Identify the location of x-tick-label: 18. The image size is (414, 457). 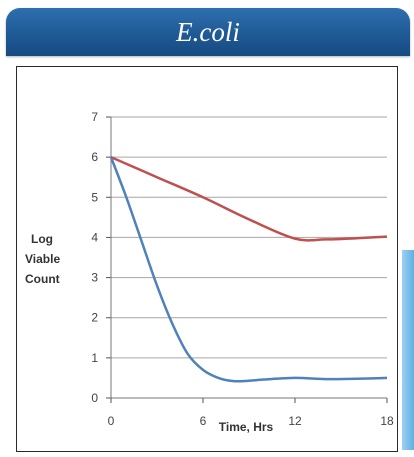
(387, 421).